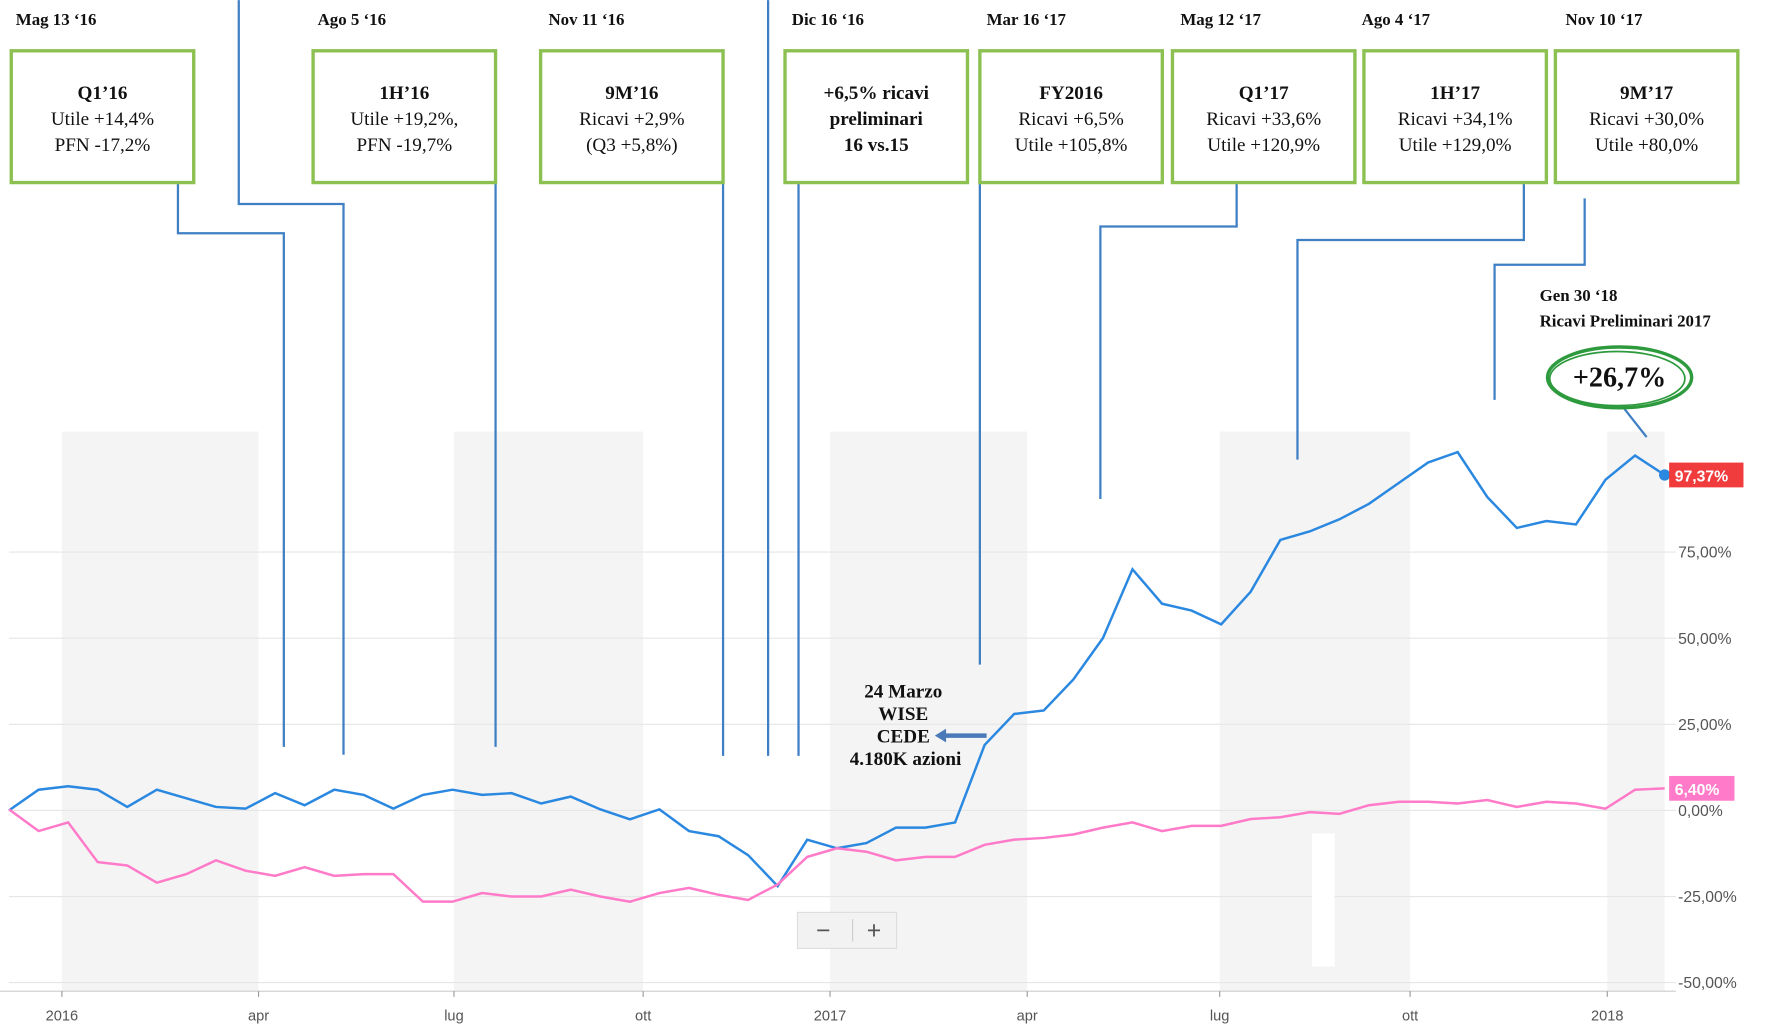 This screenshot has height=1024, width=1766. Describe the element at coordinates (1707, 983) in the screenshot. I see `y-tick-label: -50,00%` at that location.